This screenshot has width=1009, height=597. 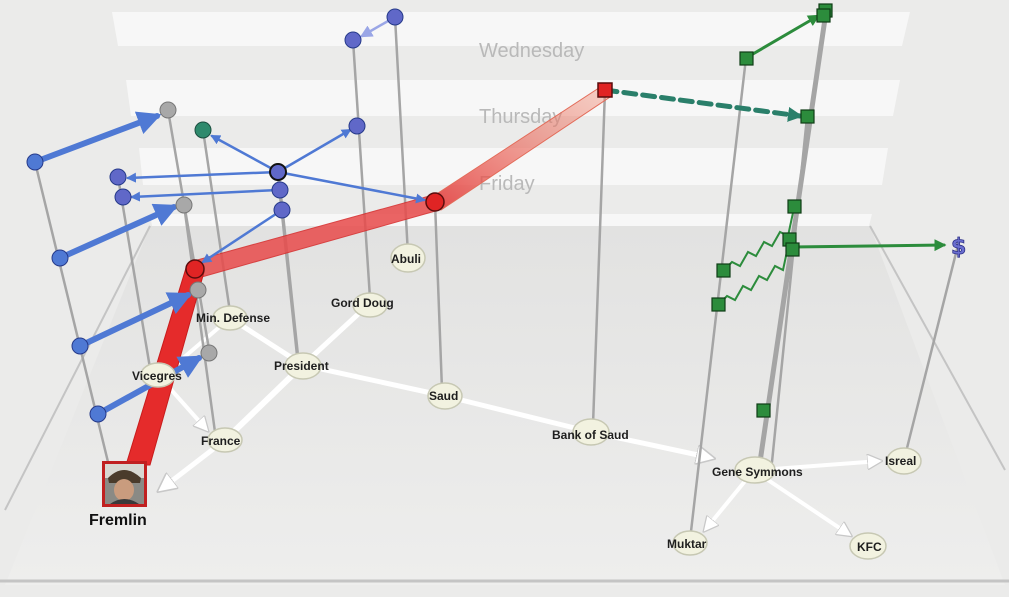 What do you see at coordinates (531, 51) in the screenshot?
I see `day-label-wednesday: Wednesday` at bounding box center [531, 51].